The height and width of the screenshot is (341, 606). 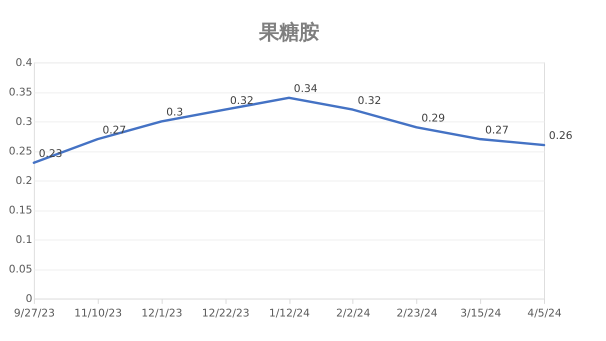 I want to click on x-tick-label: 11/10/23, so click(x=98, y=313).